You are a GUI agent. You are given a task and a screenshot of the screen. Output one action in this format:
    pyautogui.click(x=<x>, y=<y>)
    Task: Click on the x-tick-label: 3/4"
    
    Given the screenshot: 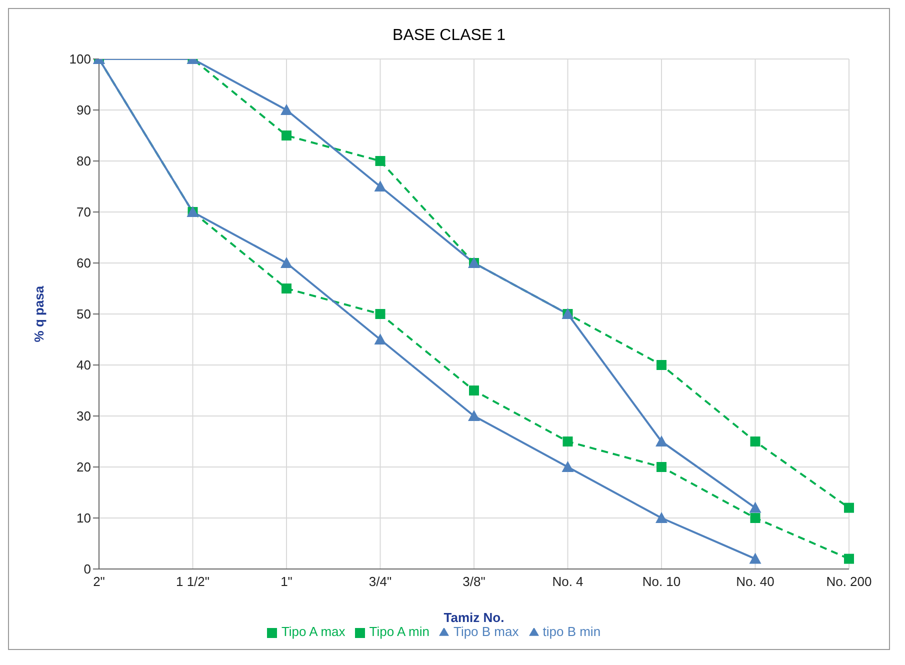 What is the action you would take?
    pyautogui.click(x=380, y=582)
    